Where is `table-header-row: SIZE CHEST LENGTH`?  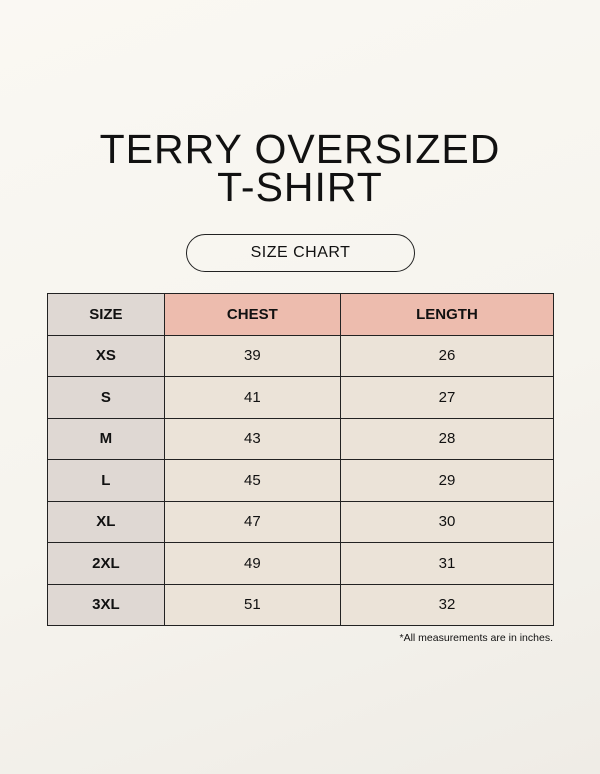 table-header-row: SIZE CHEST LENGTH is located at coordinates (301, 314).